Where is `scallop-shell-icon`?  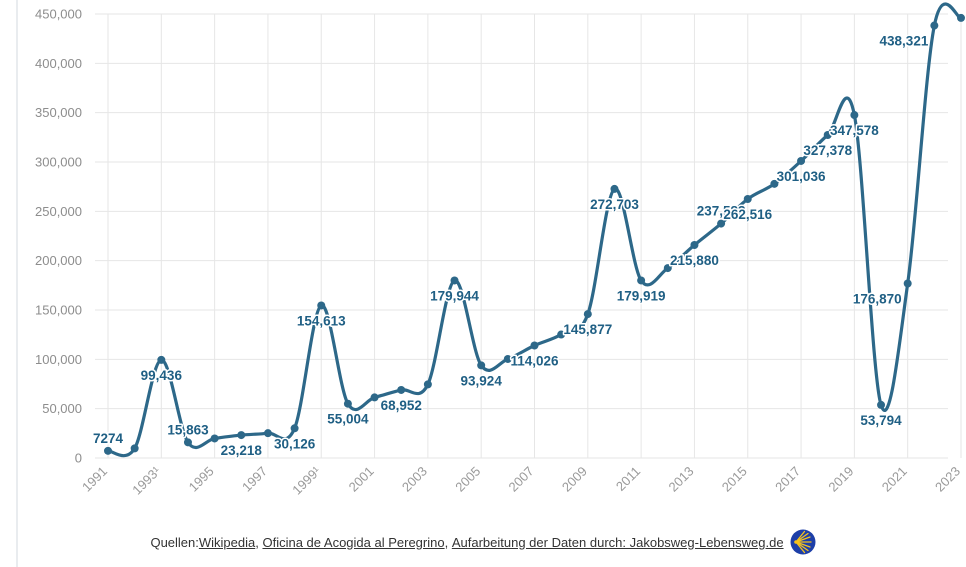 scallop-shell-icon is located at coordinates (803, 542).